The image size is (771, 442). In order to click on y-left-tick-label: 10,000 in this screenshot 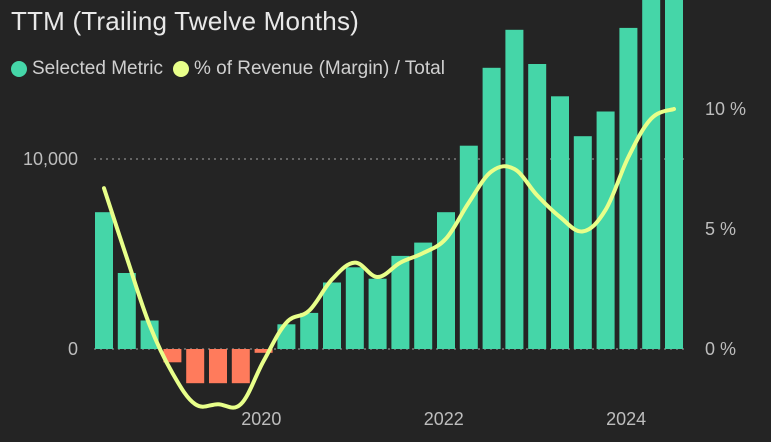, I will do `click(50, 159)`.